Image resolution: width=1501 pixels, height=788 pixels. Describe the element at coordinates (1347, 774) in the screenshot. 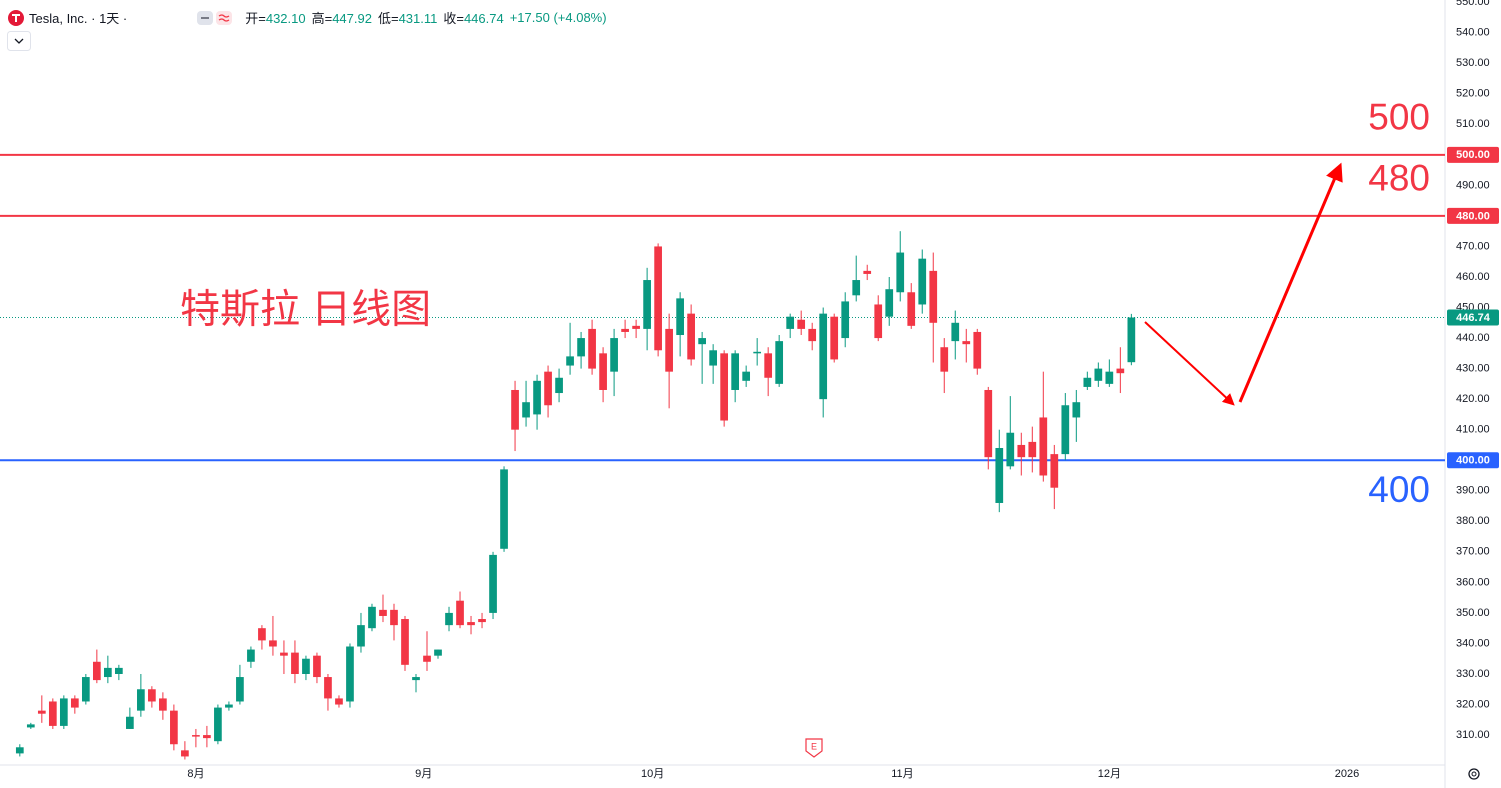

I see `x-tick-label: 2026` at that location.